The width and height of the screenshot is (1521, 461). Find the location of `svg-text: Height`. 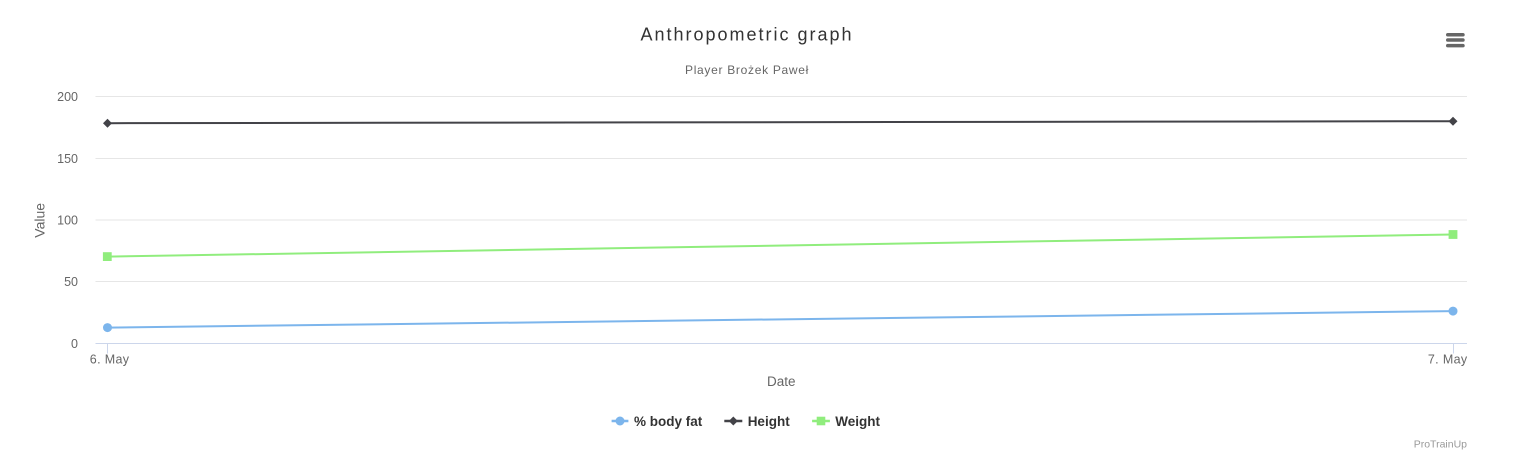

svg-text: Height is located at coordinates (769, 421).